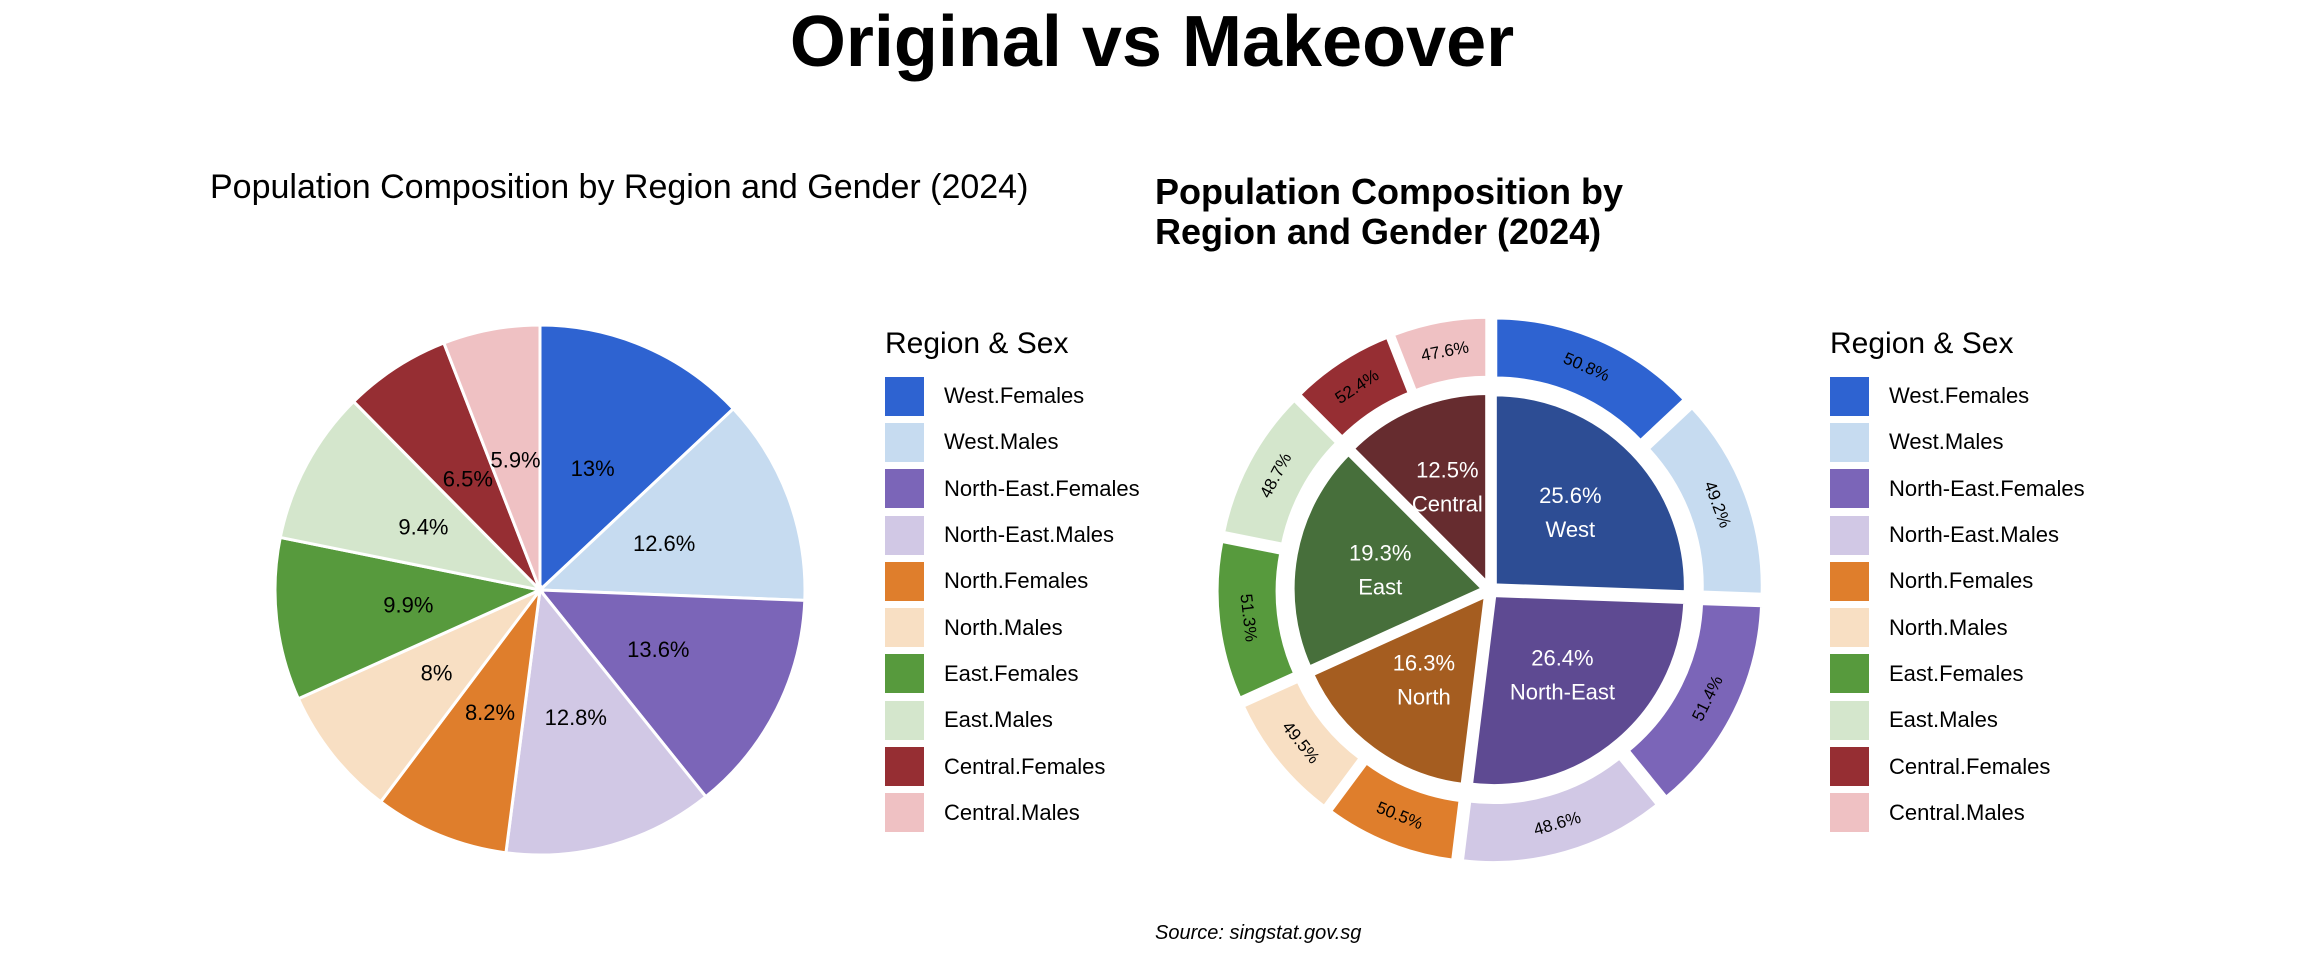  Describe the element at coordinates (1424, 662) in the screenshot. I see `inner-label-percent-north: 16.3%` at that location.